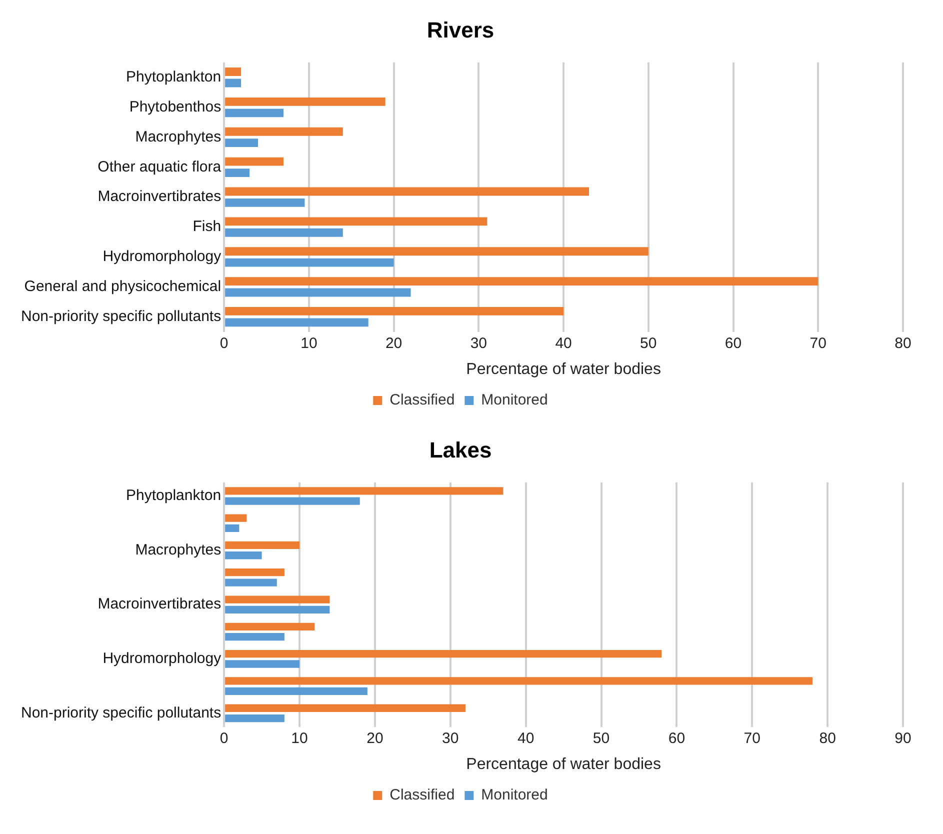 Image resolution: width=943 pixels, height=834 pixels. What do you see at coordinates (160, 167) in the screenshot?
I see `y-tick-label: Other aquatic flora` at bounding box center [160, 167].